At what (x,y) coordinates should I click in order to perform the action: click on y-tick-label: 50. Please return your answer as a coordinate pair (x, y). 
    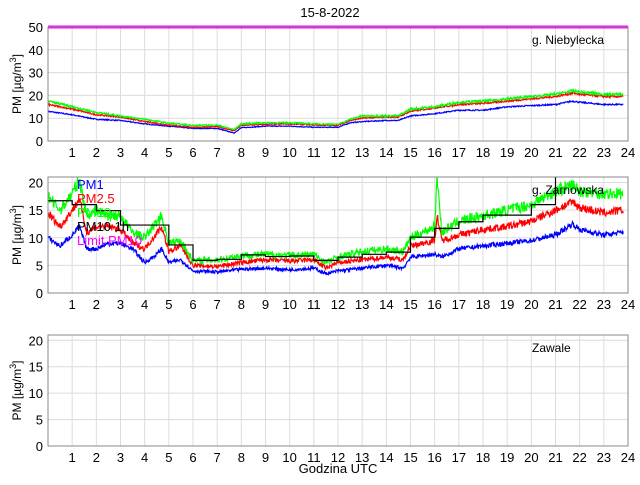
    Looking at the image, I should click on (36, 27).